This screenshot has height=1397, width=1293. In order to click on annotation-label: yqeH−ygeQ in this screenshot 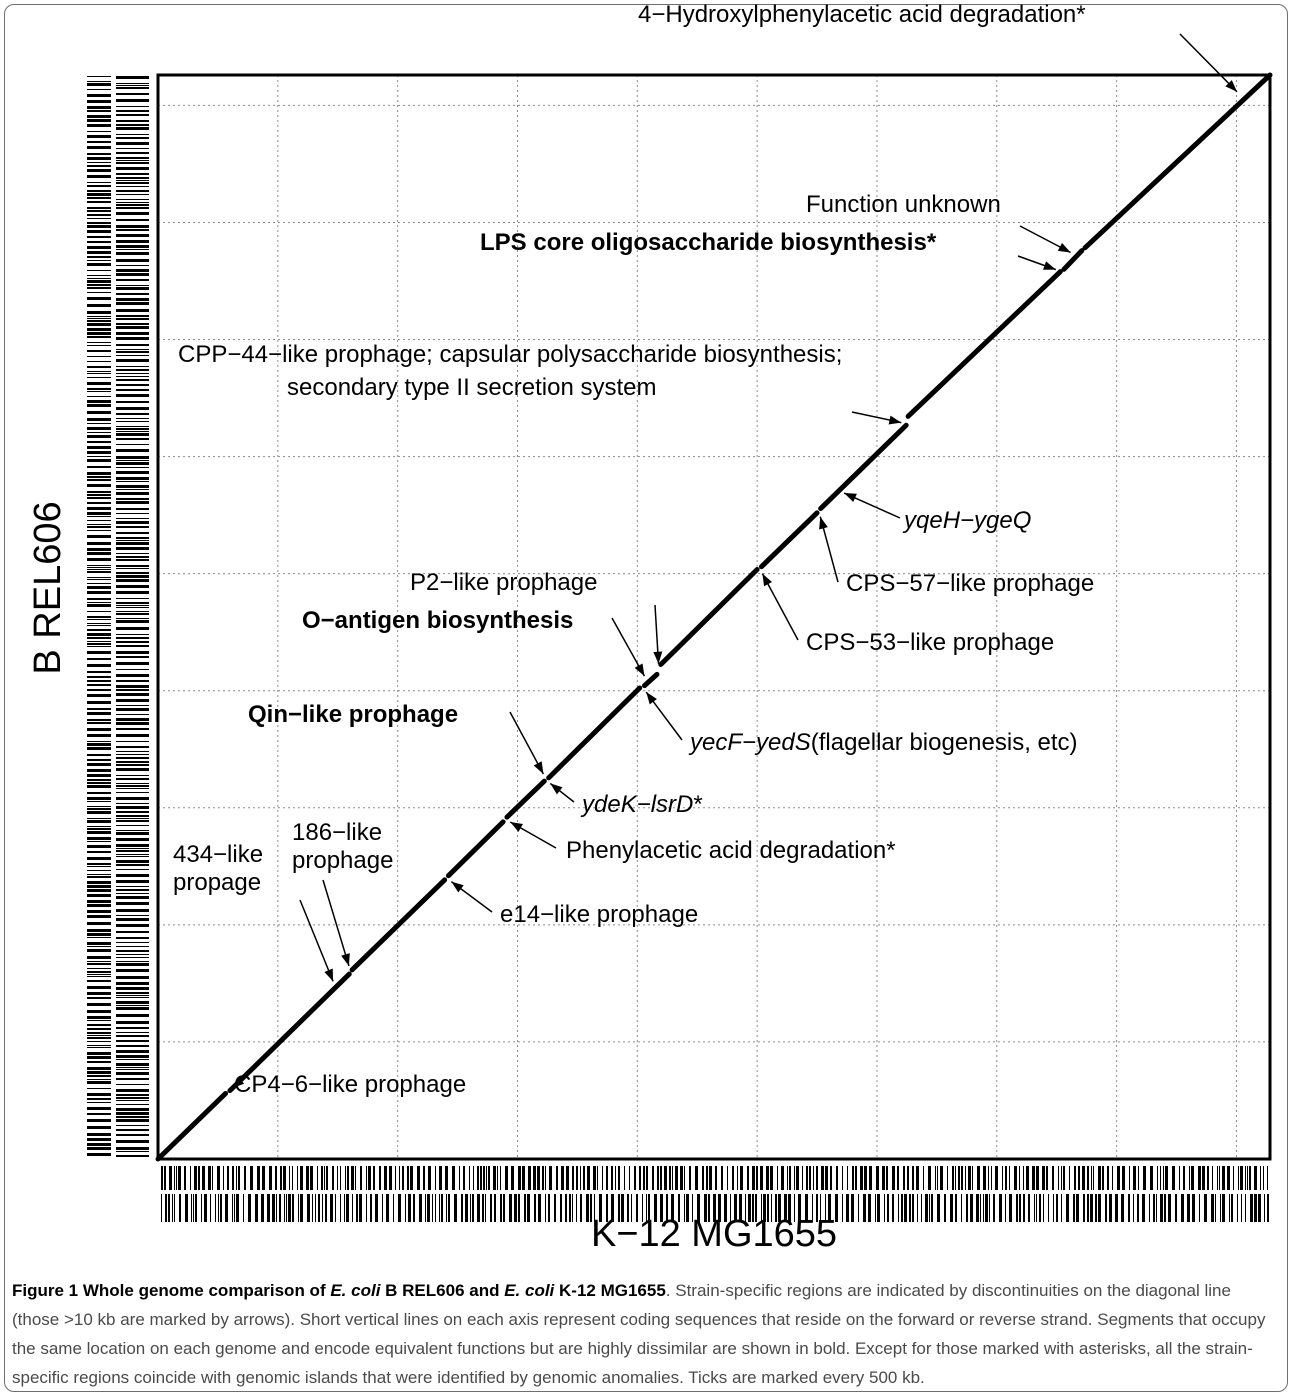, I will do `click(966, 520)`.